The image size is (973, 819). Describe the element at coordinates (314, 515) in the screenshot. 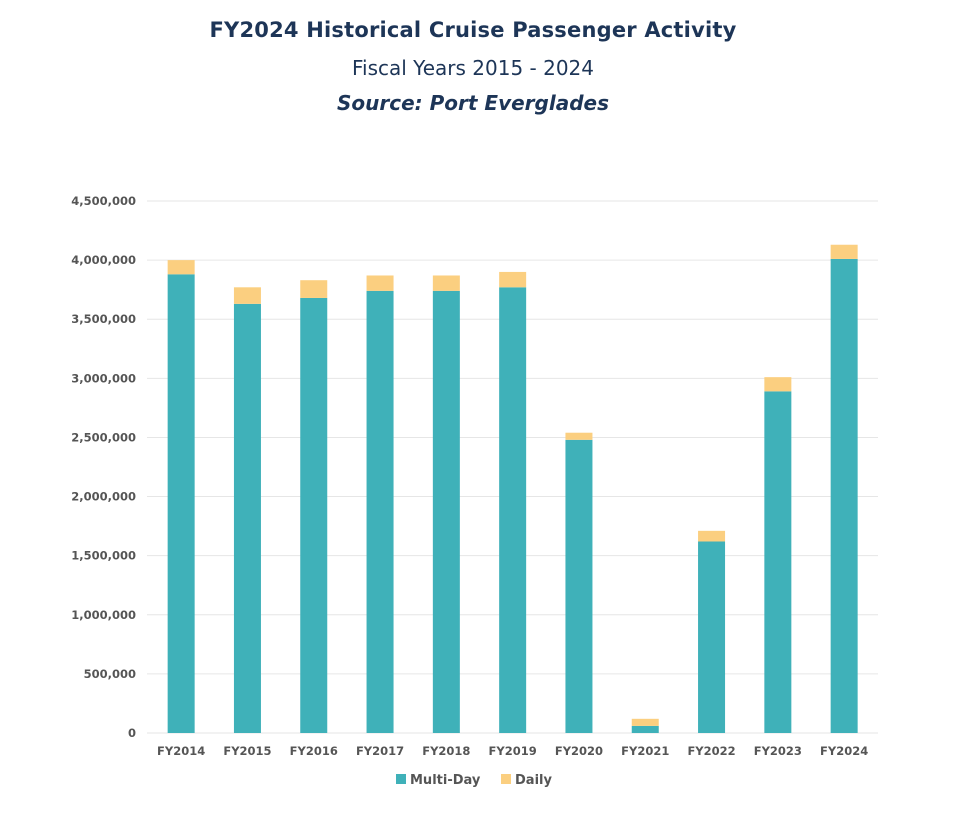

I see `bar-multi-day-fy2016` at that location.